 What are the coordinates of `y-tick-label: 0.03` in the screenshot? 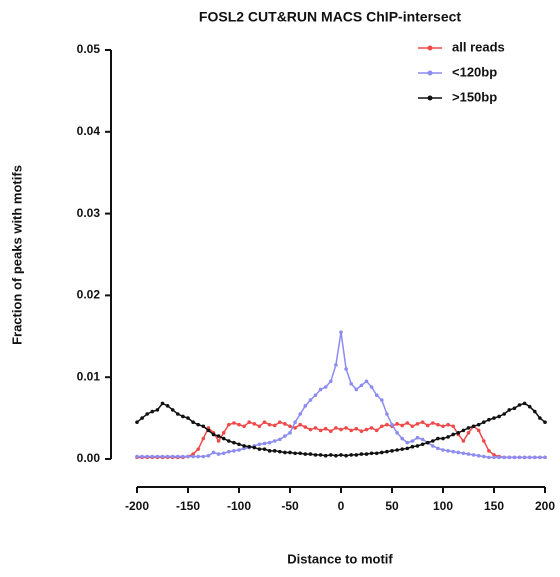 It's located at (89, 213).